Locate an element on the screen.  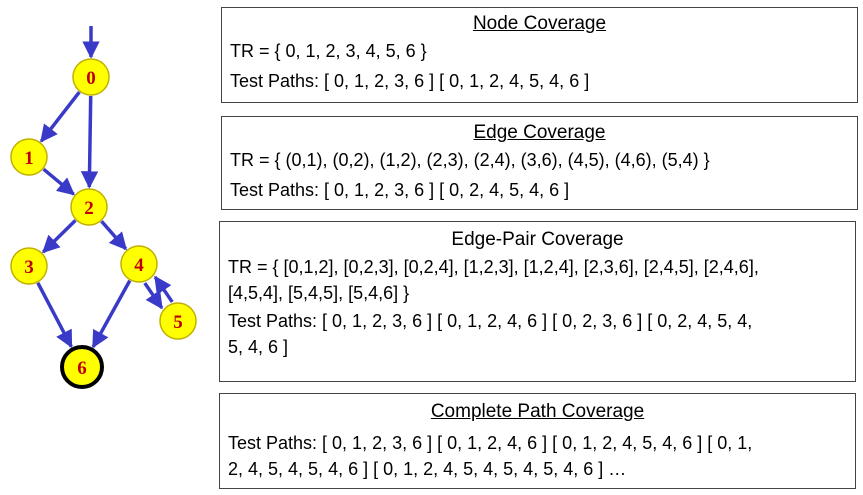
node-4-label: 4 is located at coordinates (139, 265).